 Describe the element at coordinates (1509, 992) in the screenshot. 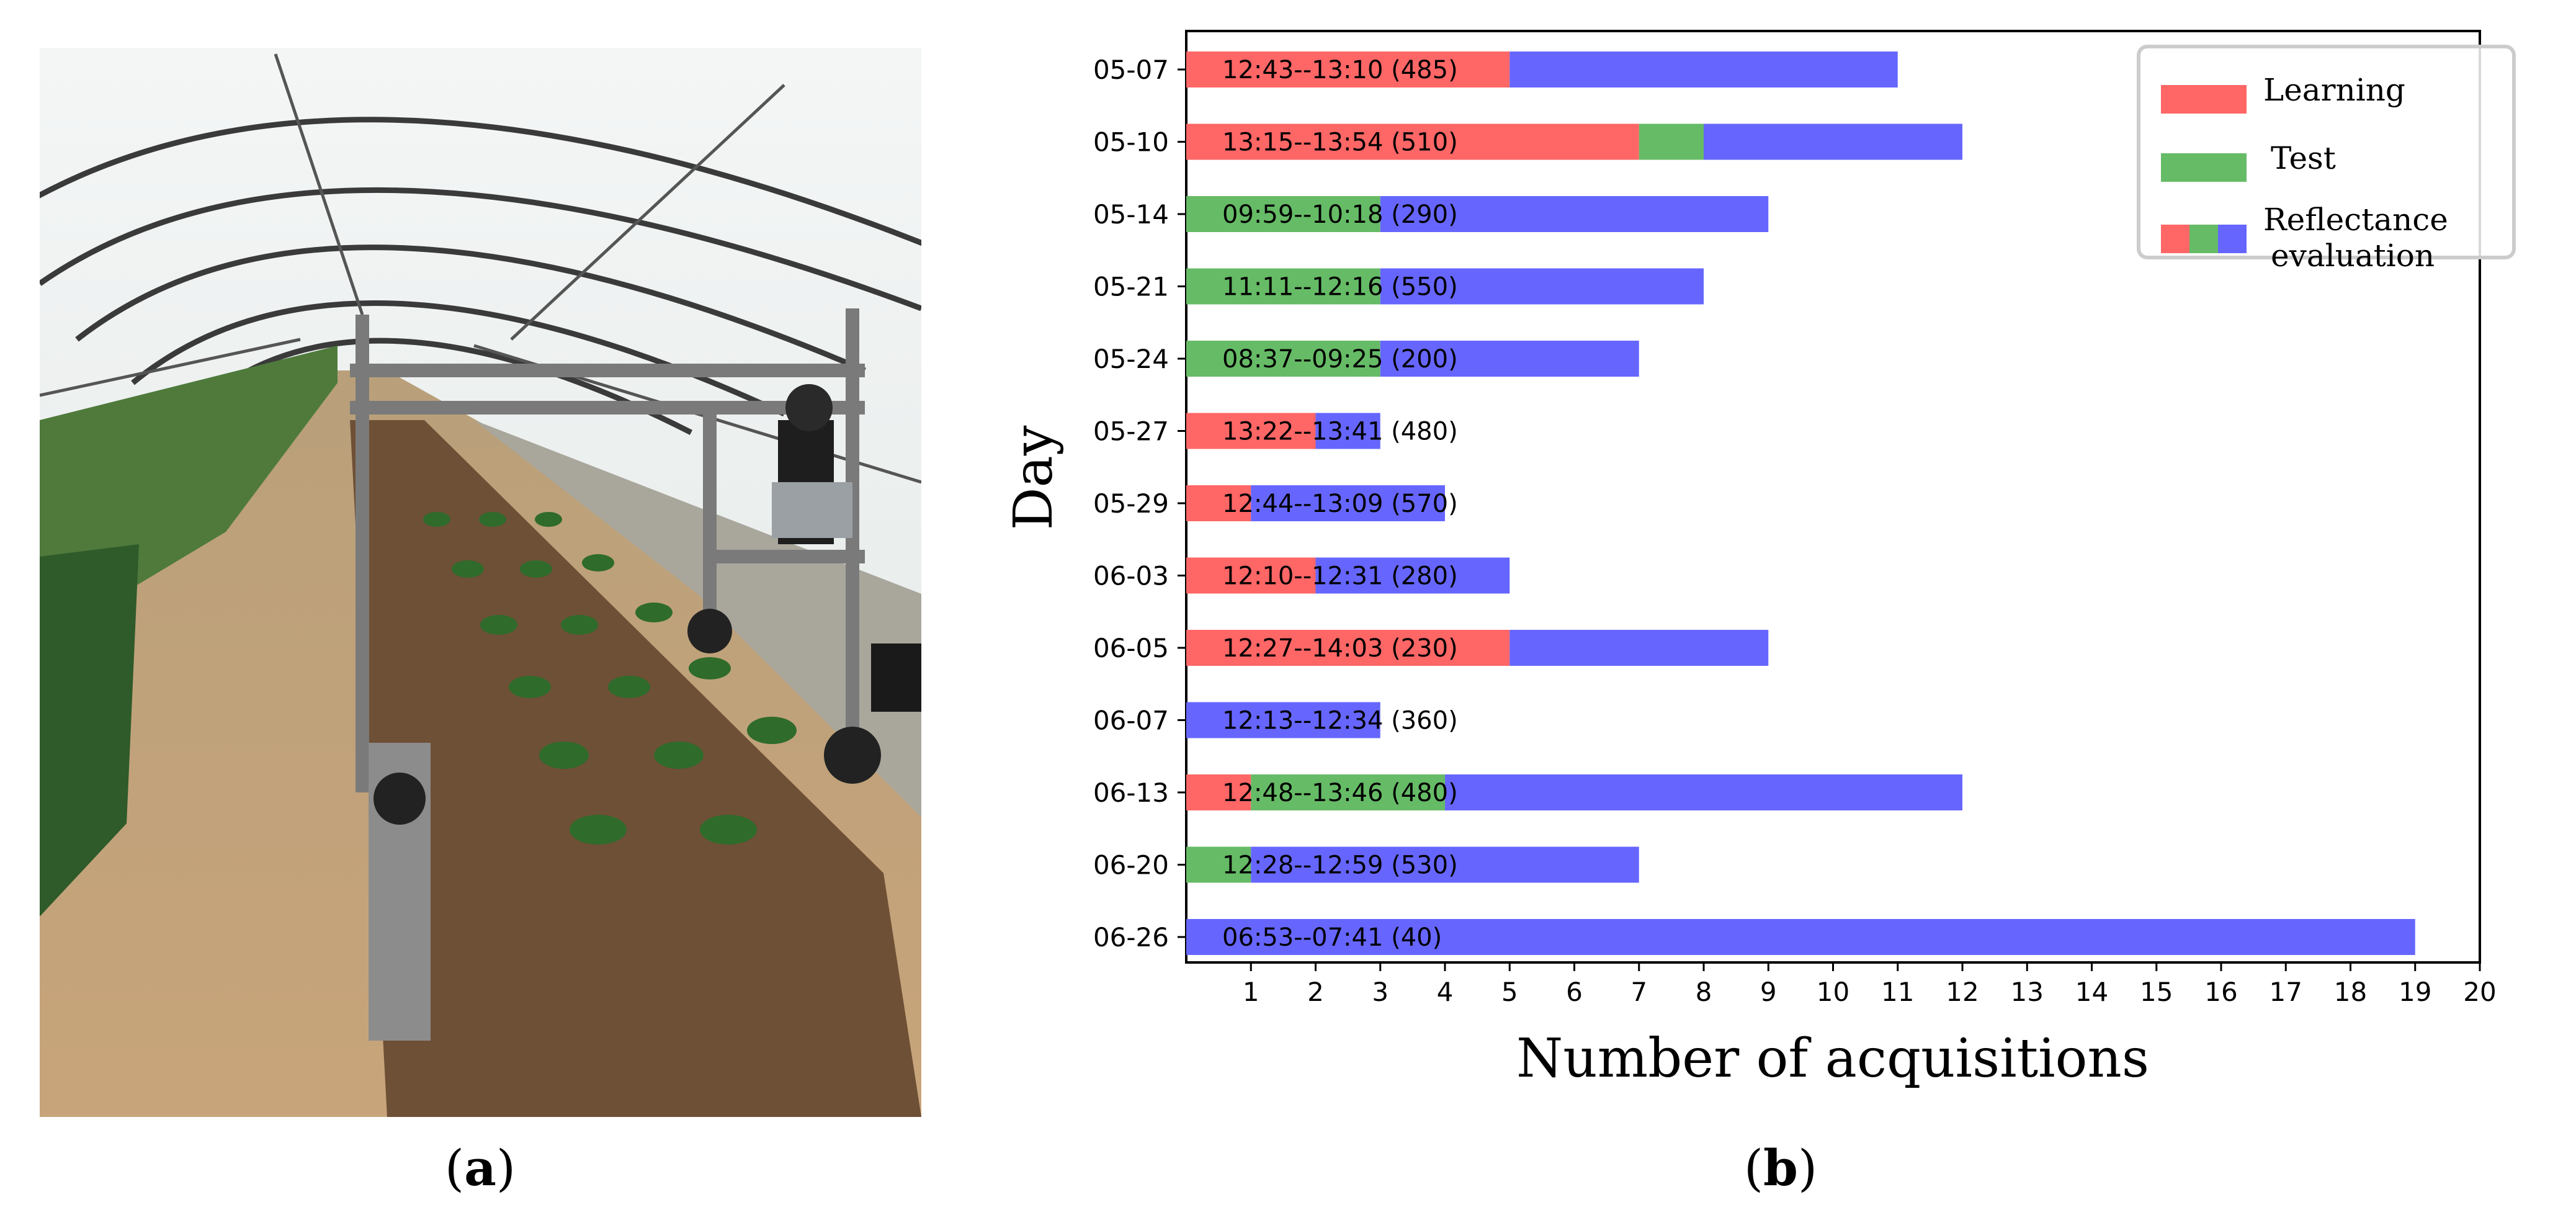

I see `x-tick-label: 5` at that location.